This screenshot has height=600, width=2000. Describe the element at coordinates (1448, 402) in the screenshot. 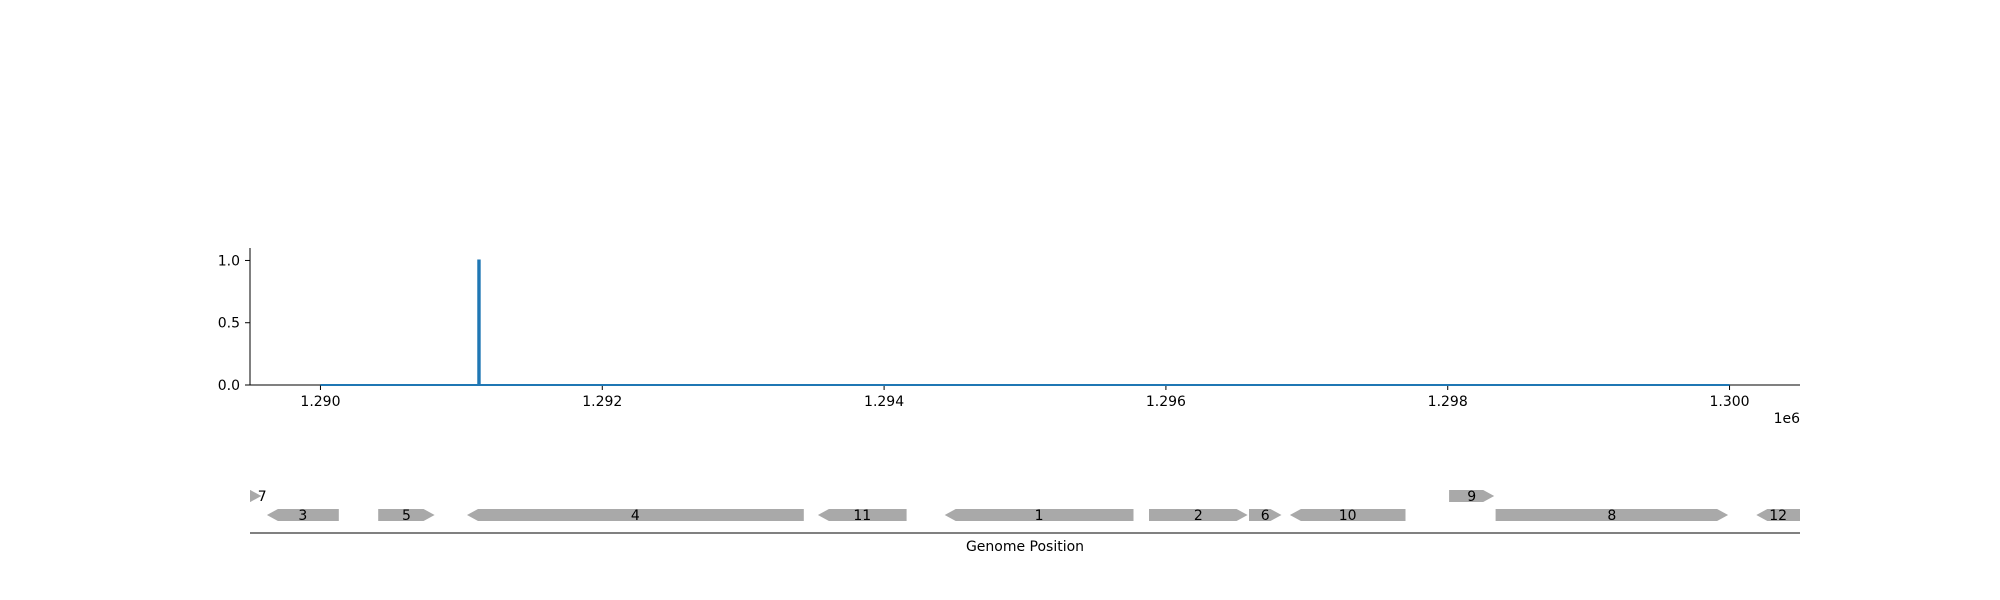

I see `x-tick-label: 1.298` at that location.